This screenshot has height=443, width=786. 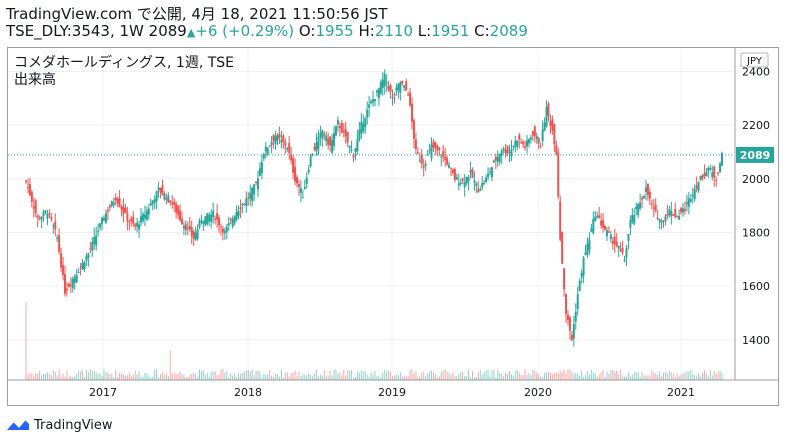 What do you see at coordinates (18, 424) in the screenshot?
I see `tradingview-logo-icon` at bounding box center [18, 424].